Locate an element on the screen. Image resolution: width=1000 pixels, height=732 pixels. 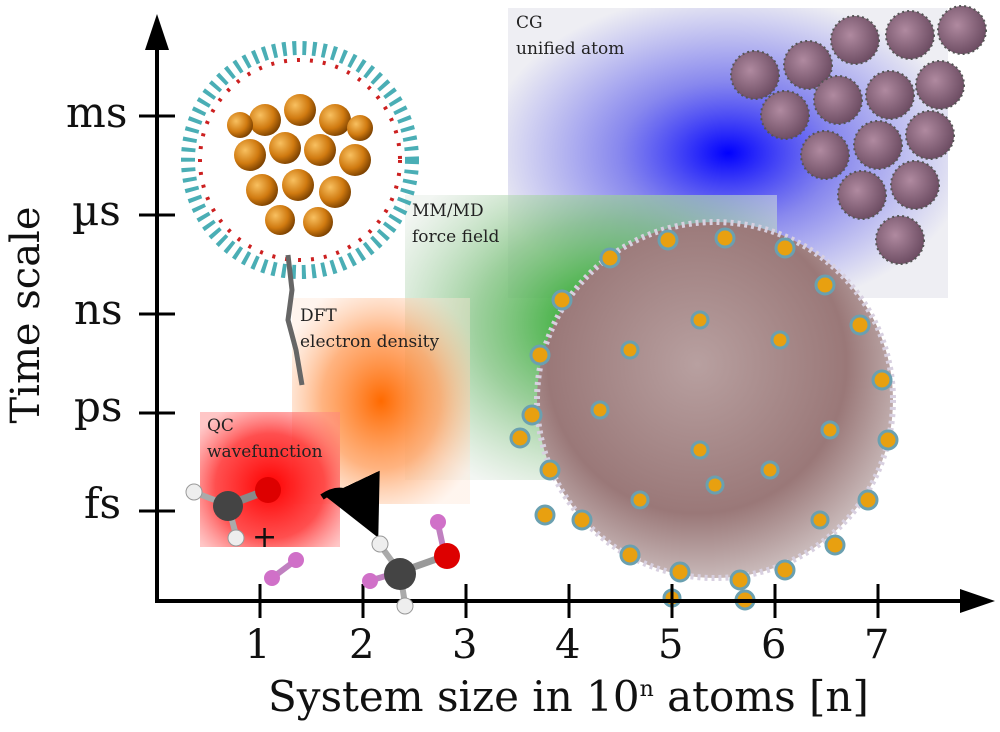
y-axis-title: Time scale is located at coordinates (28, 315).